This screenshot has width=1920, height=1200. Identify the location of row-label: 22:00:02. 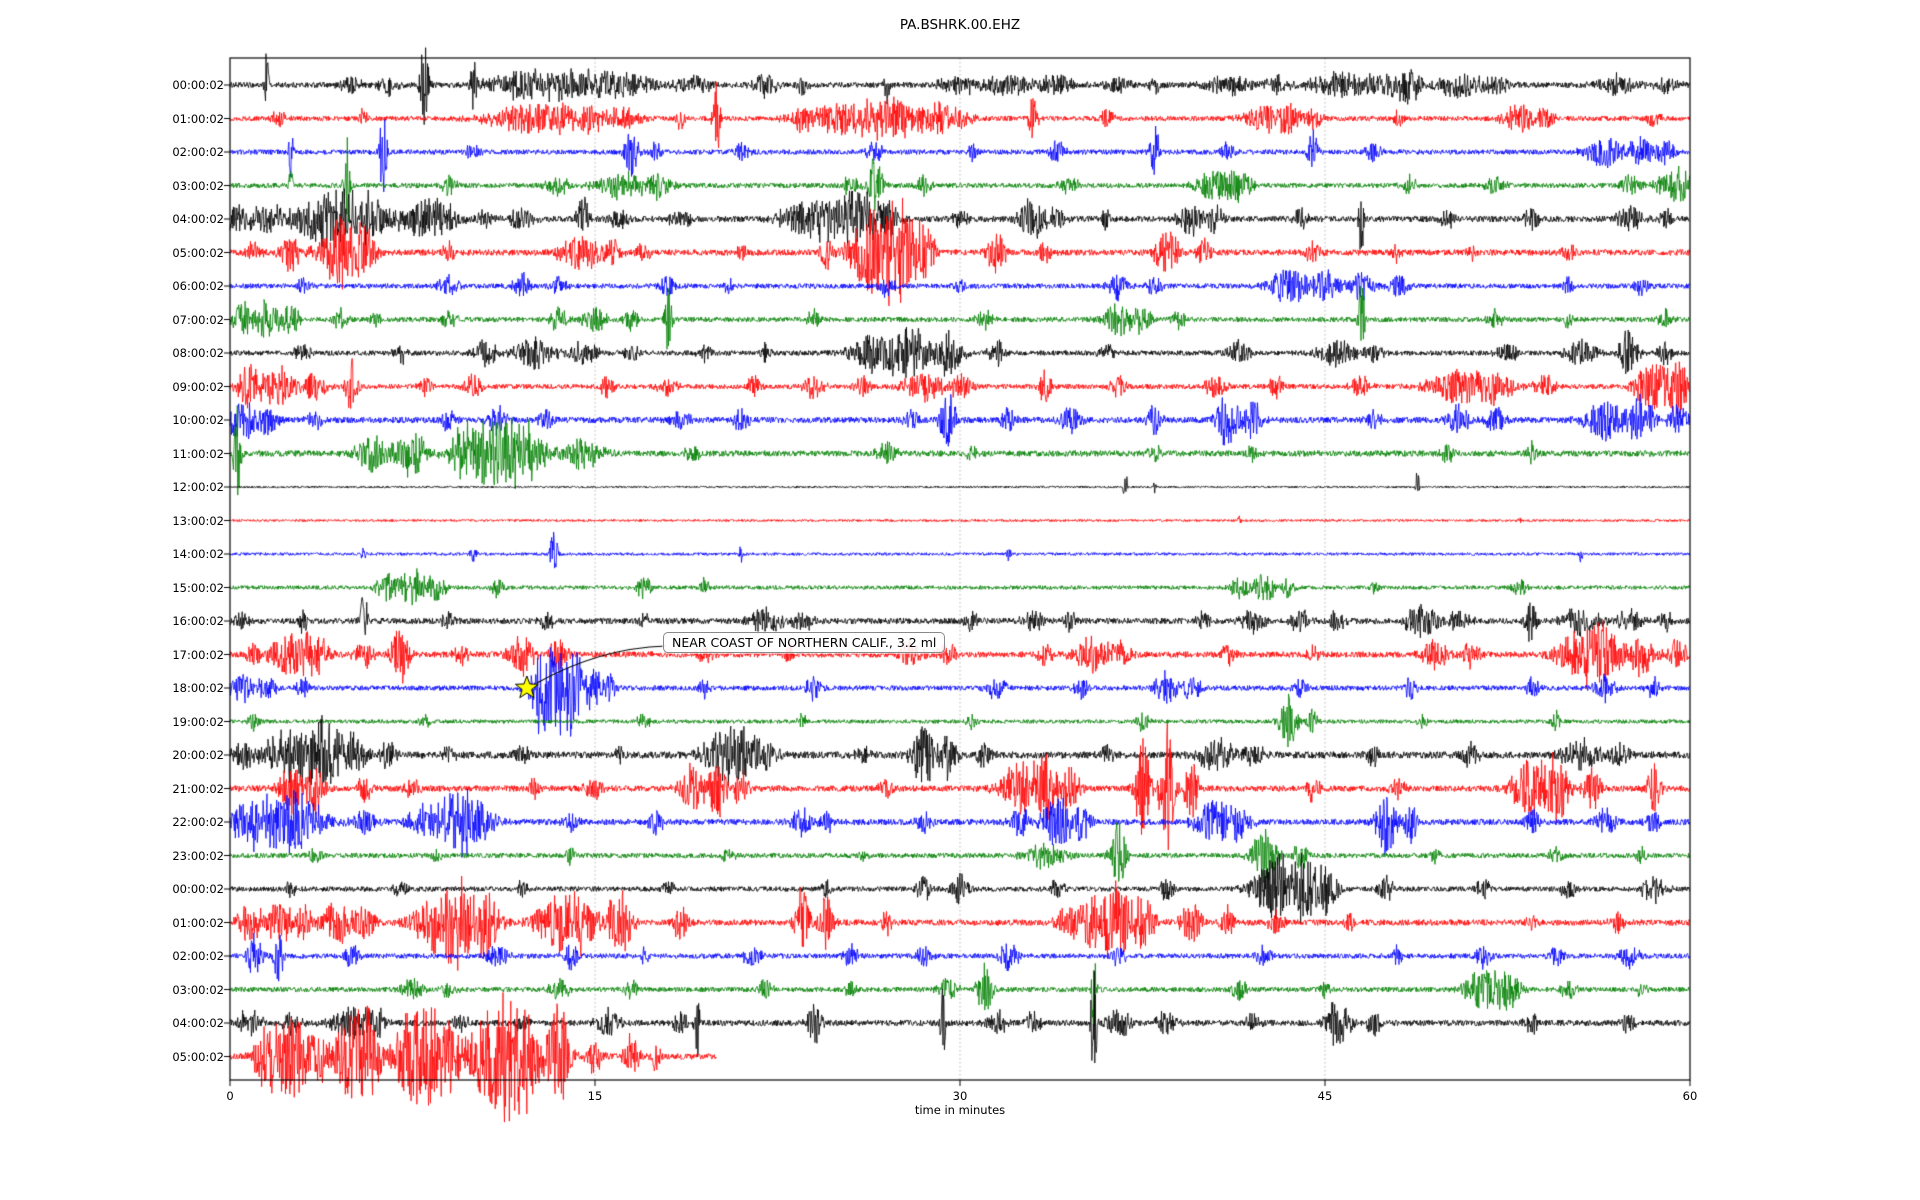
(198, 822).